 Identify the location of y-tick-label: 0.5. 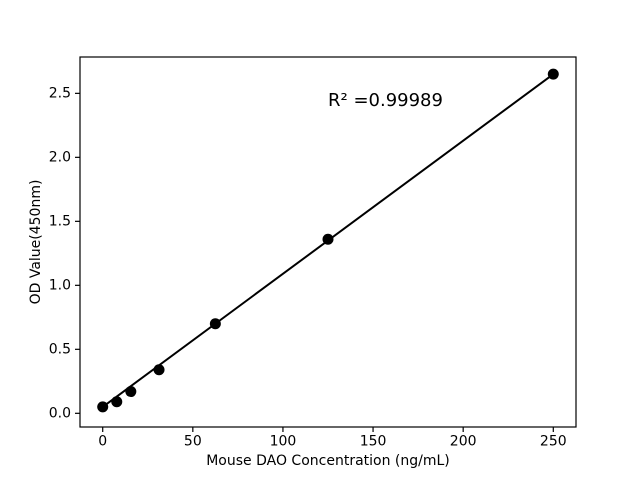
(60, 349).